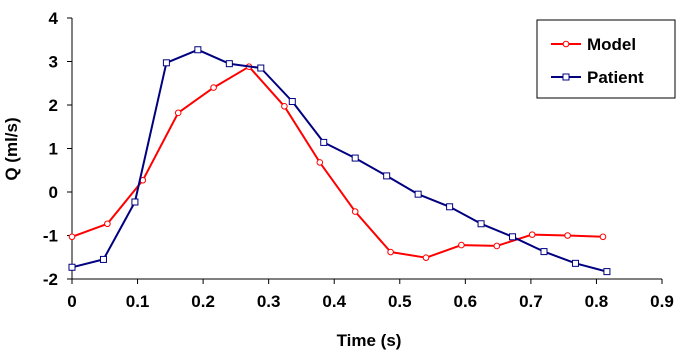 The height and width of the screenshot is (354, 697). What do you see at coordinates (531, 301) in the screenshot?
I see `x-tick-label: 0.7` at bounding box center [531, 301].